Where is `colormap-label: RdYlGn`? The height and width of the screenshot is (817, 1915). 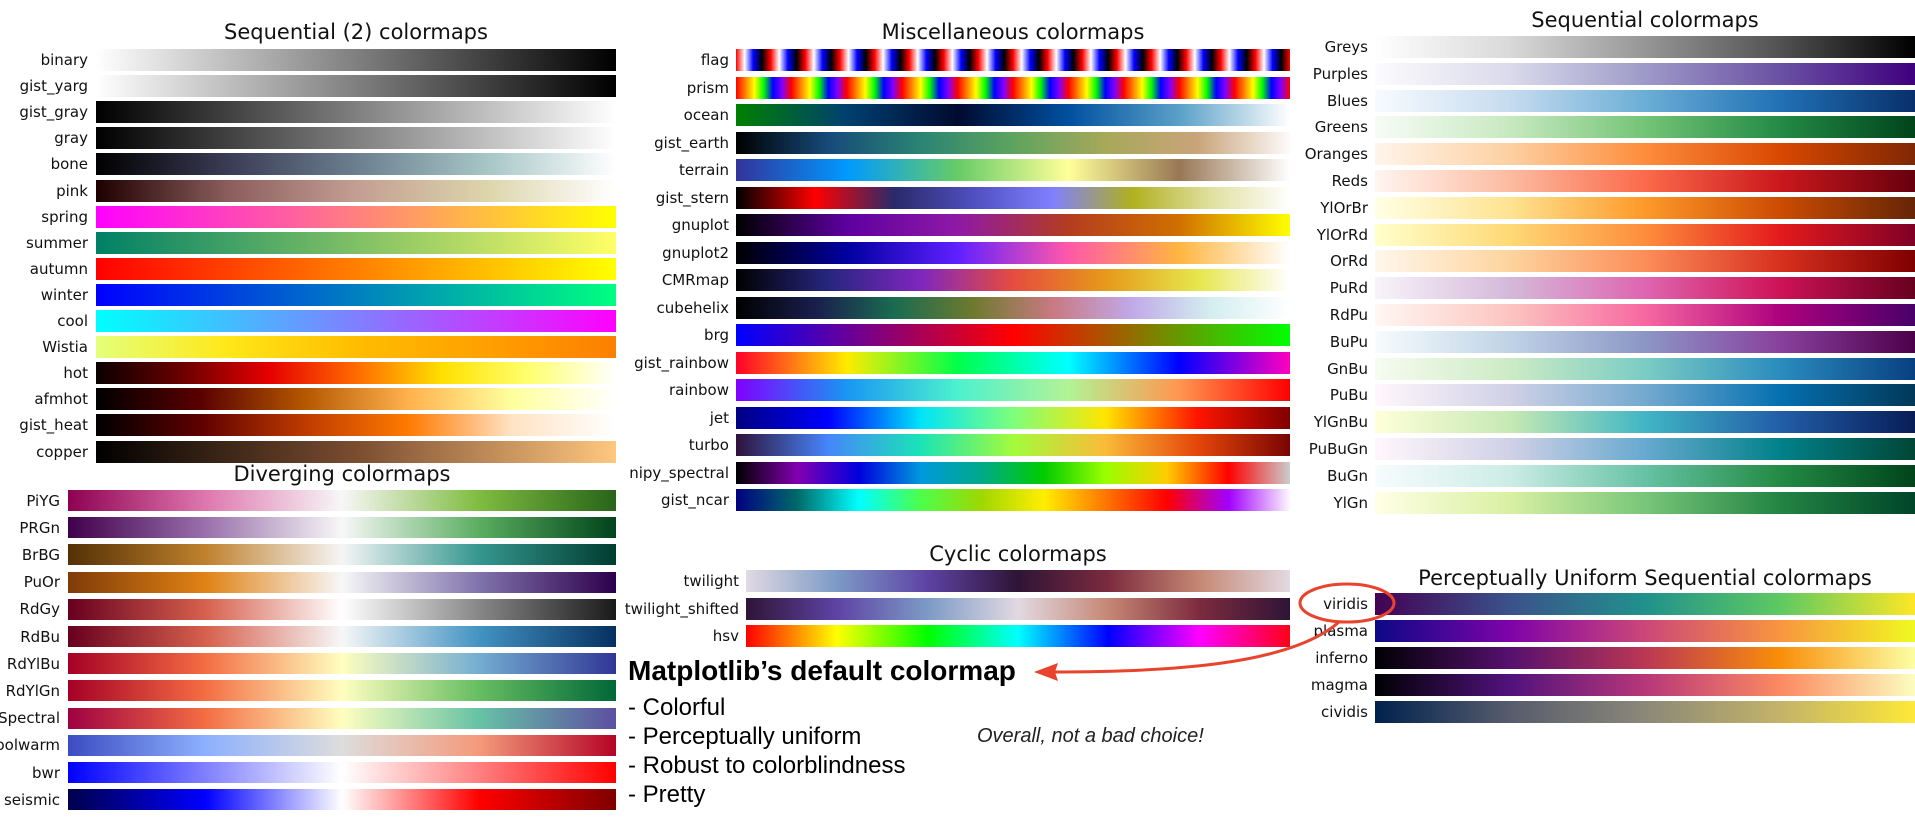
colormap-label: RdYlGn is located at coordinates (32, 690).